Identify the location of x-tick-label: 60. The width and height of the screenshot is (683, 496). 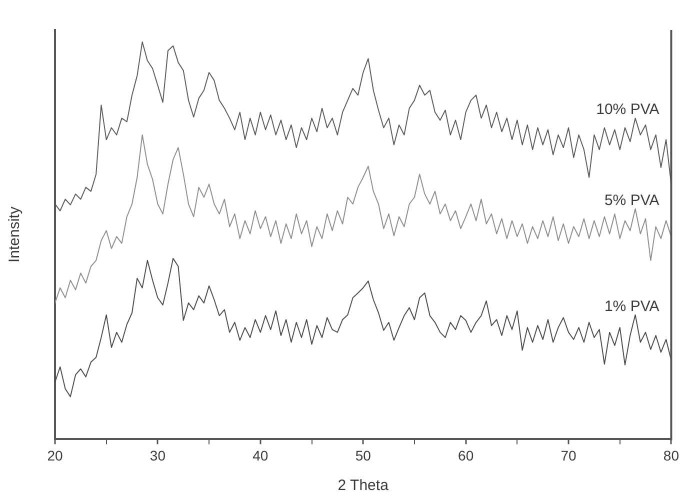
(466, 455).